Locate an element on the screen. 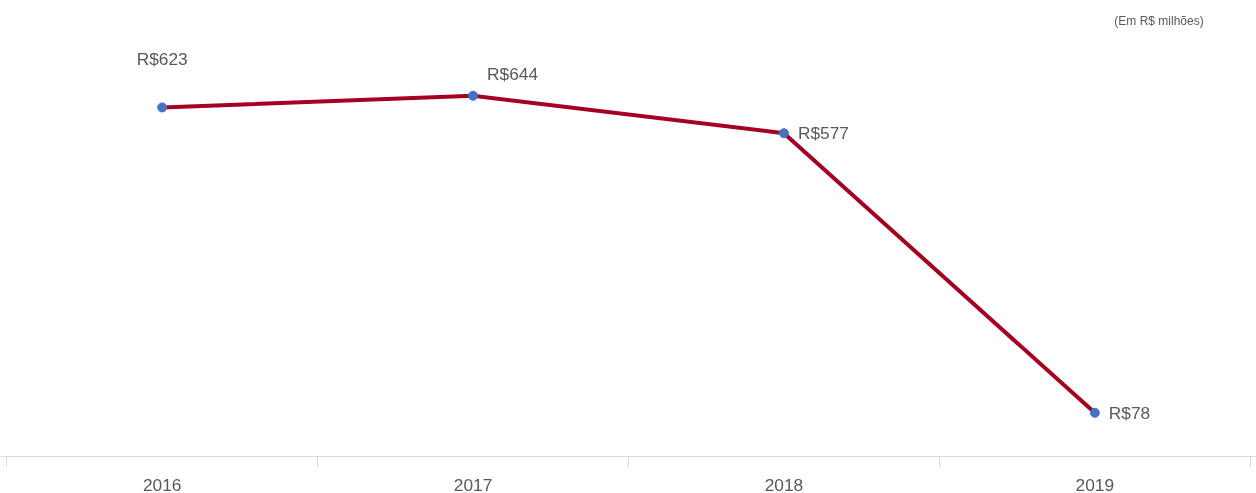 This screenshot has width=1256, height=493. data-label: R$644 is located at coordinates (513, 73).